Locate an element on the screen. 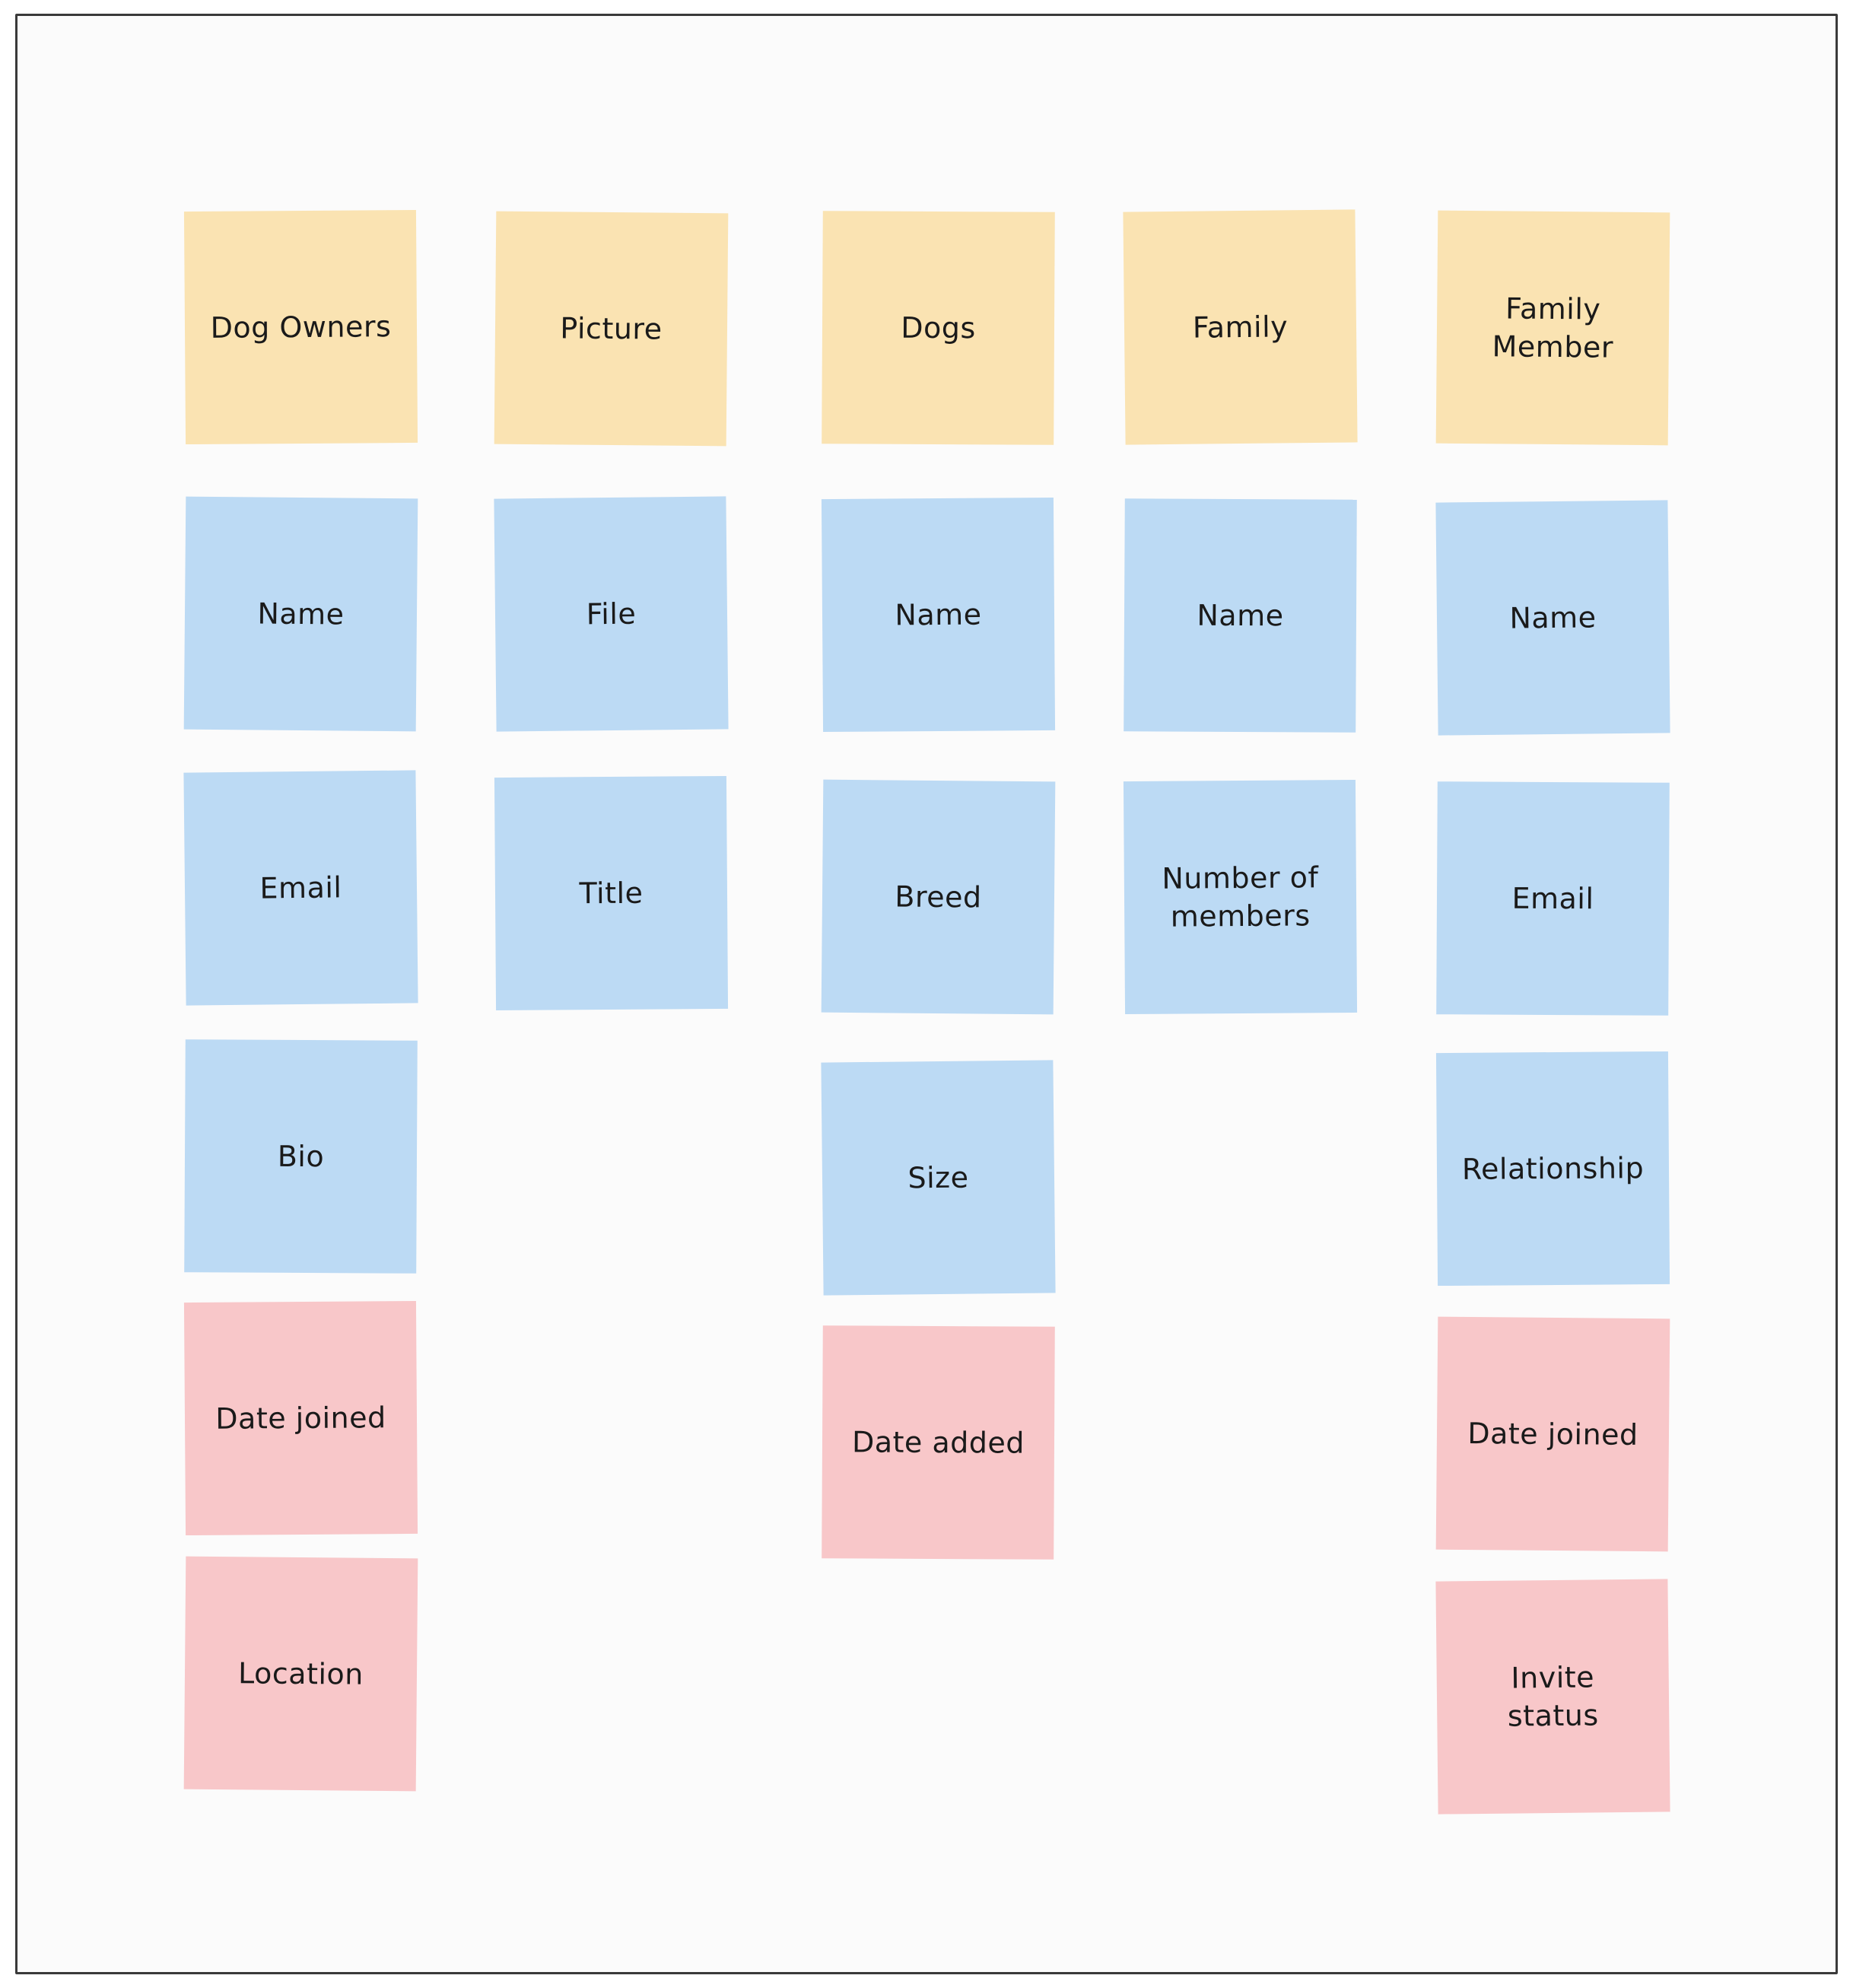  sticky-entity-dog-owners: Dog Owners is located at coordinates (300, 327).